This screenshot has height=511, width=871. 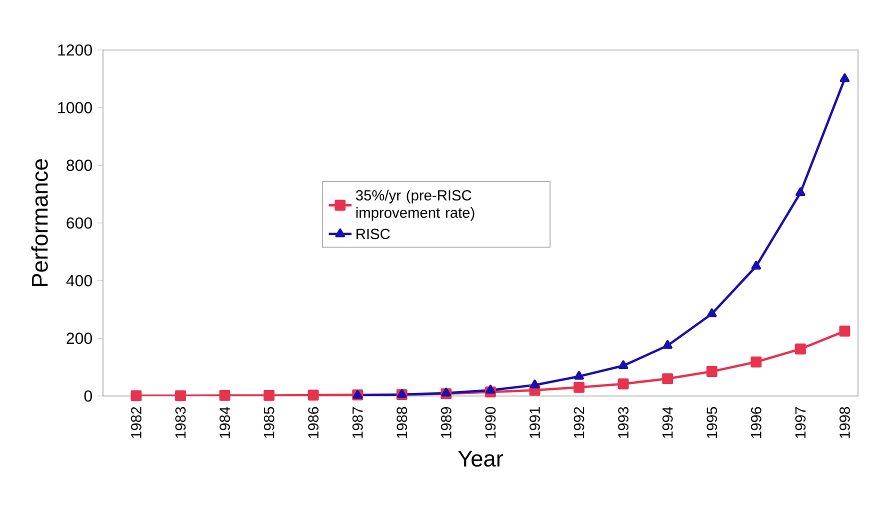 What do you see at coordinates (373, 234) in the screenshot?
I see `legend-label: RISC` at bounding box center [373, 234].